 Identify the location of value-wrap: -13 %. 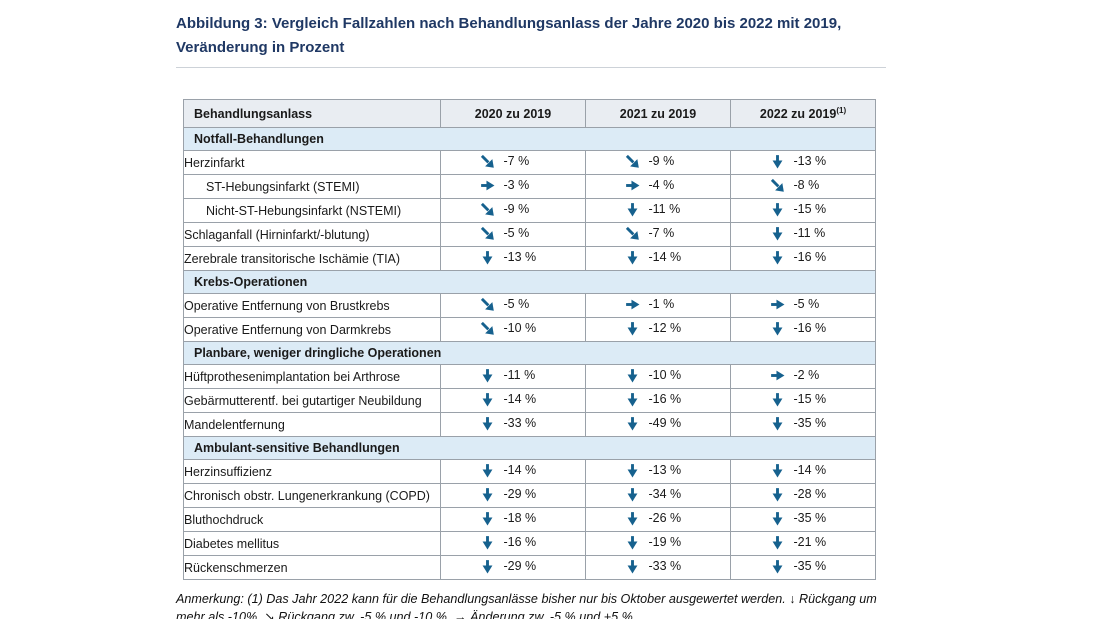
(513, 257).